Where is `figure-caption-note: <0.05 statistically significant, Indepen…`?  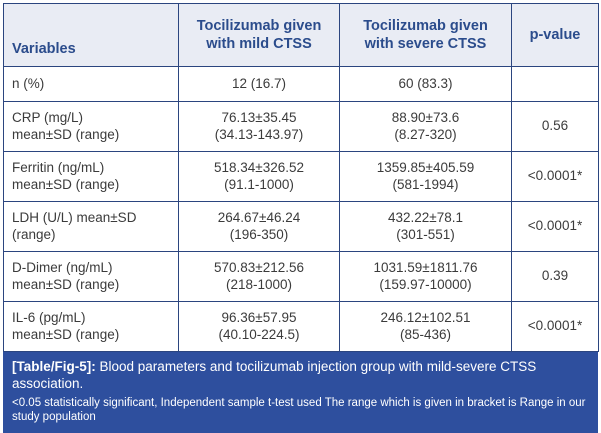 figure-caption-note: <0.05 statistically significant, Indepen… is located at coordinates (299, 410).